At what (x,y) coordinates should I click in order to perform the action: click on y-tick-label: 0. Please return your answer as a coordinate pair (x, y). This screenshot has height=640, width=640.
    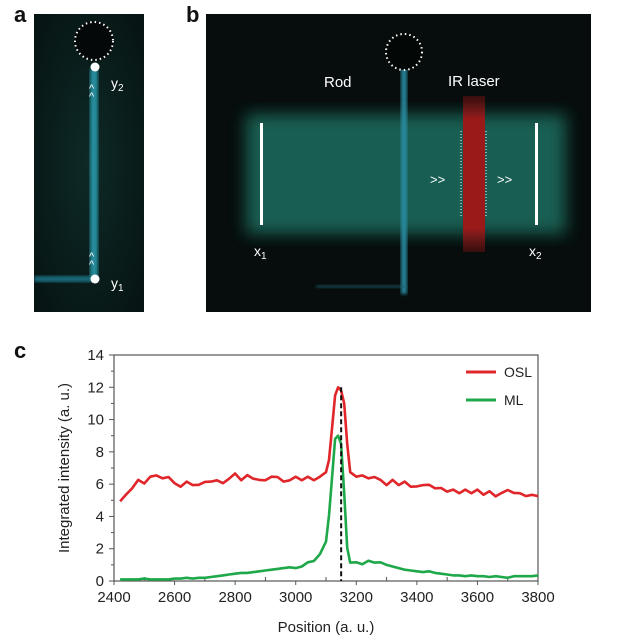
    Looking at the image, I should click on (100, 581).